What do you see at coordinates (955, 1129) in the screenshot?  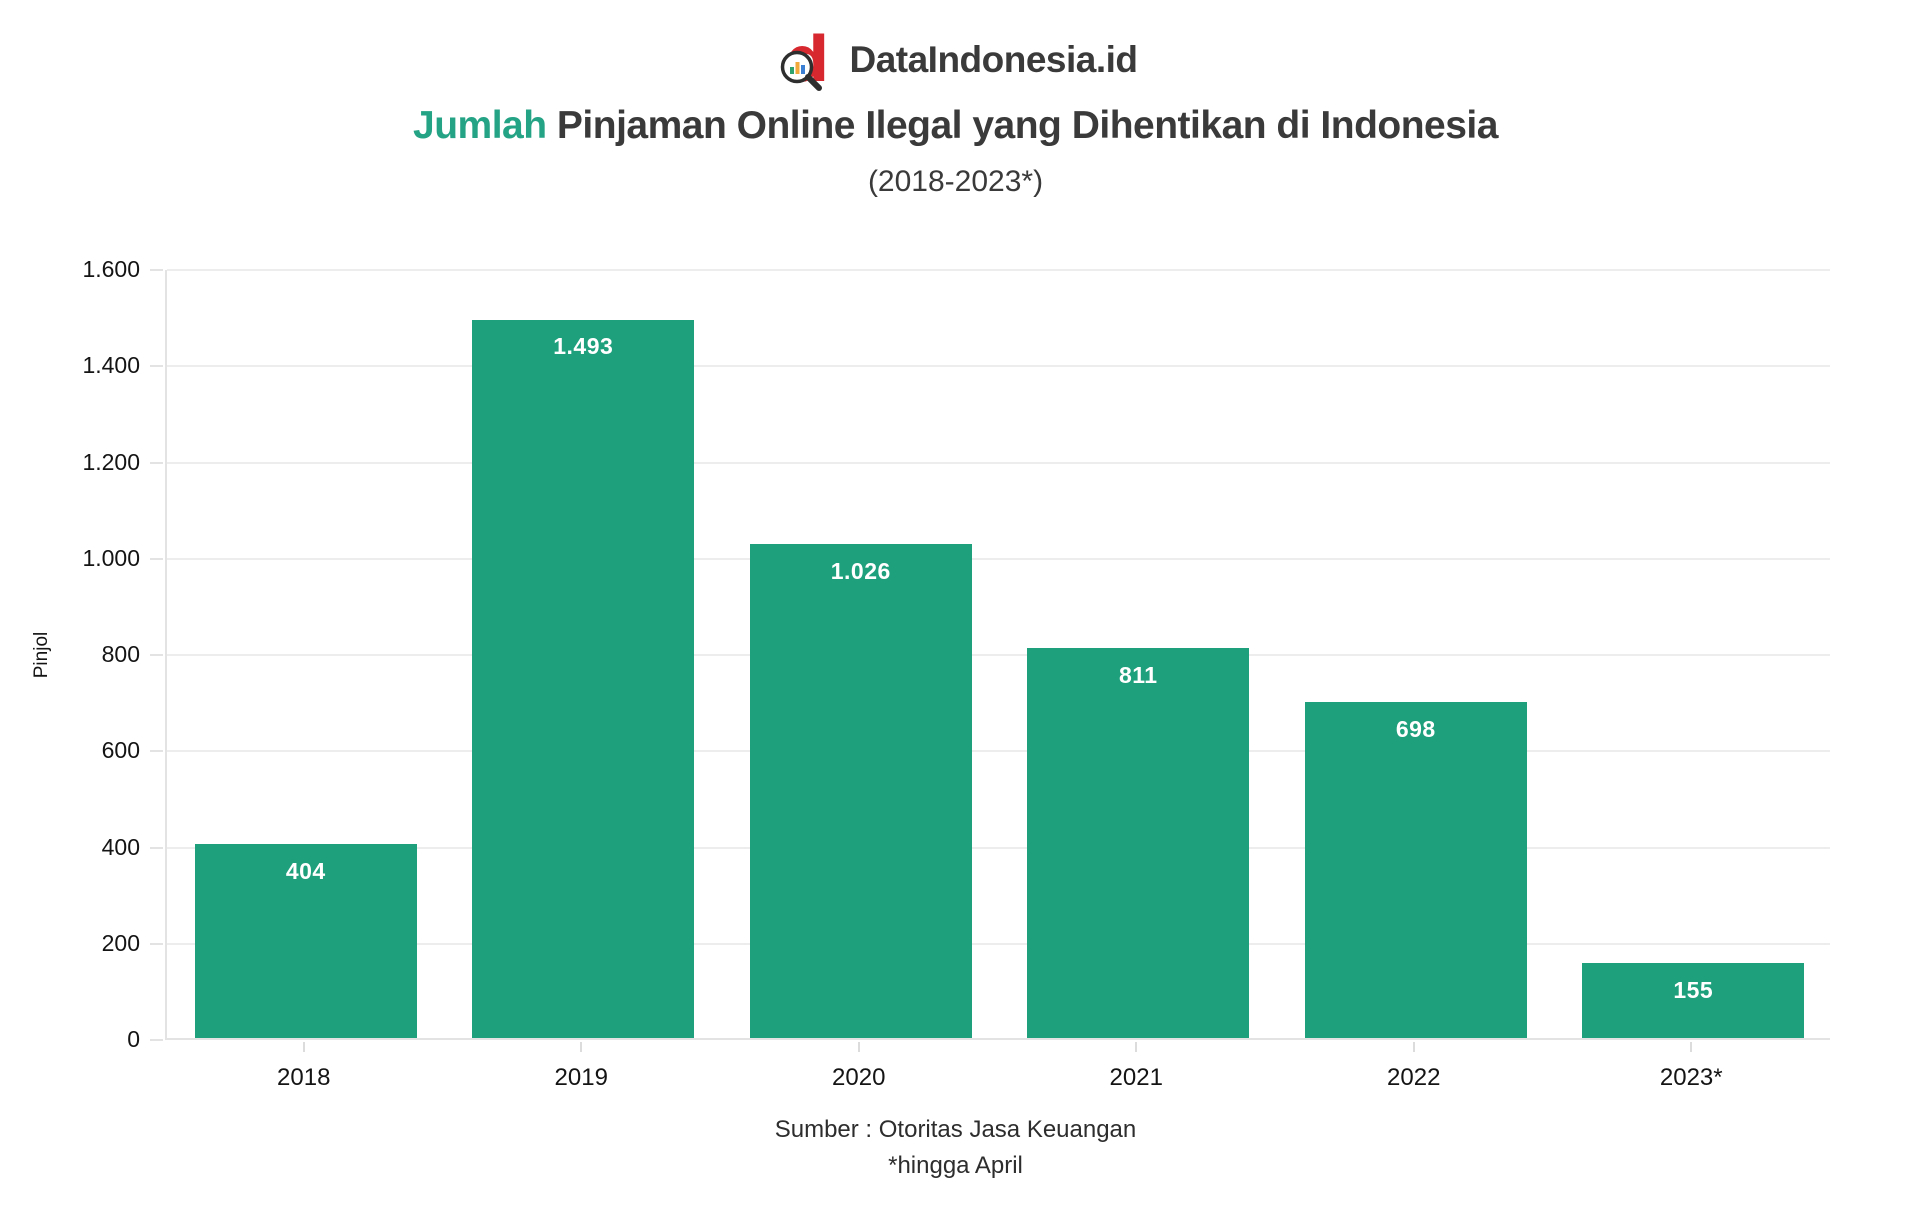 I see `source-text: Sumber : Otoritas Jasa Keuangan` at bounding box center [955, 1129].